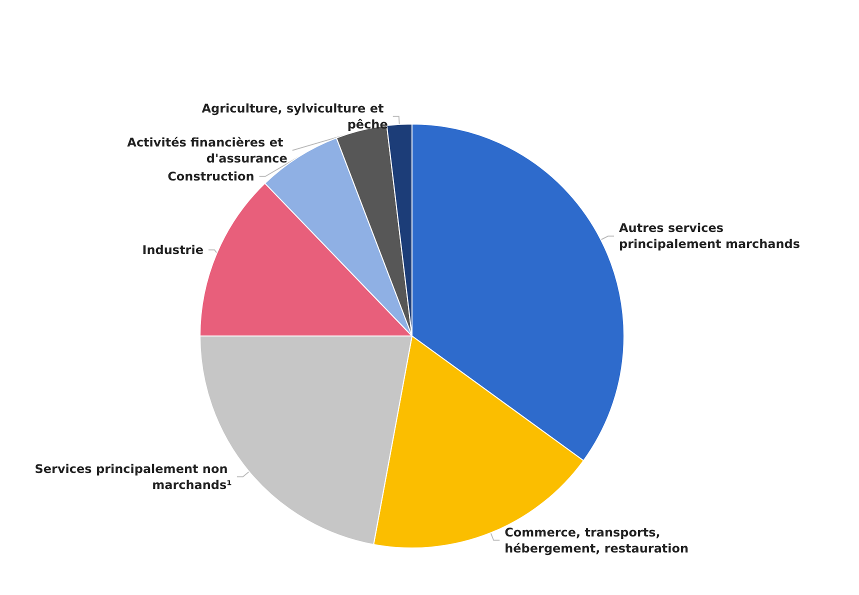 The width and height of the screenshot is (859, 595). What do you see at coordinates (211, 176) in the screenshot?
I see `slice-label: Construction` at bounding box center [211, 176].